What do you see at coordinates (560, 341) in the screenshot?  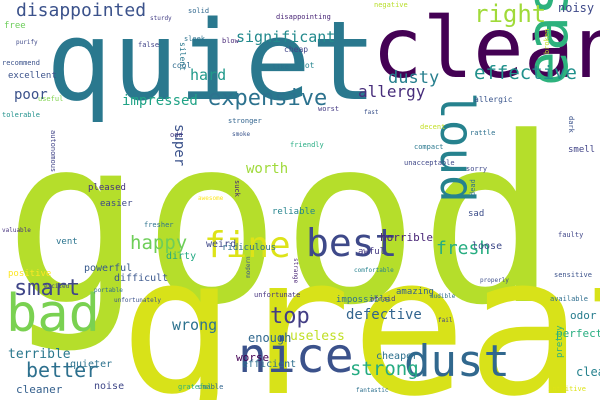 I see `cloud-word: pretty` at bounding box center [560, 341].